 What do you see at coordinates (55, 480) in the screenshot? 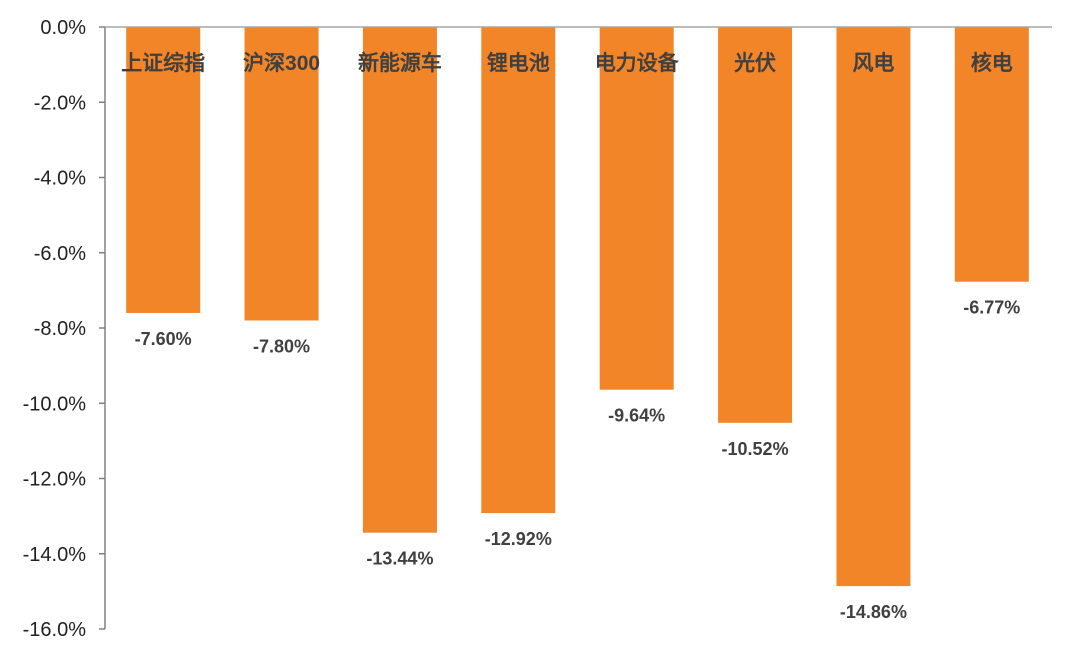
I see `y-tick-label: -12.0%` at bounding box center [55, 480].